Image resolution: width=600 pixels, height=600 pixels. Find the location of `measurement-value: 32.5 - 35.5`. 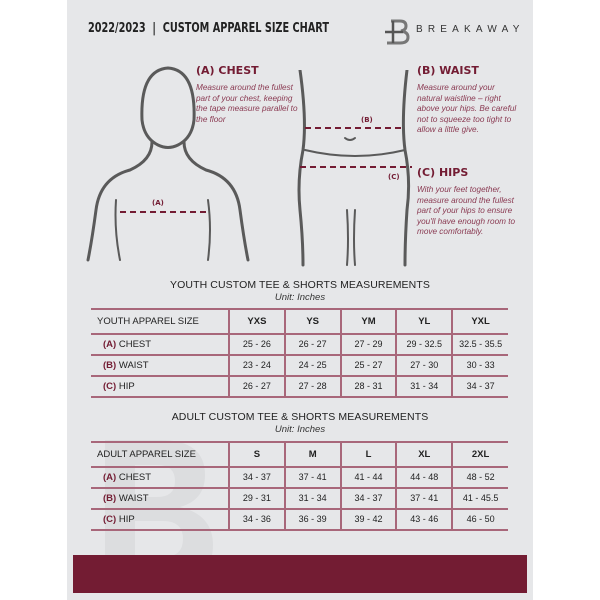

measurement-value: 32.5 - 35.5 is located at coordinates (480, 345).